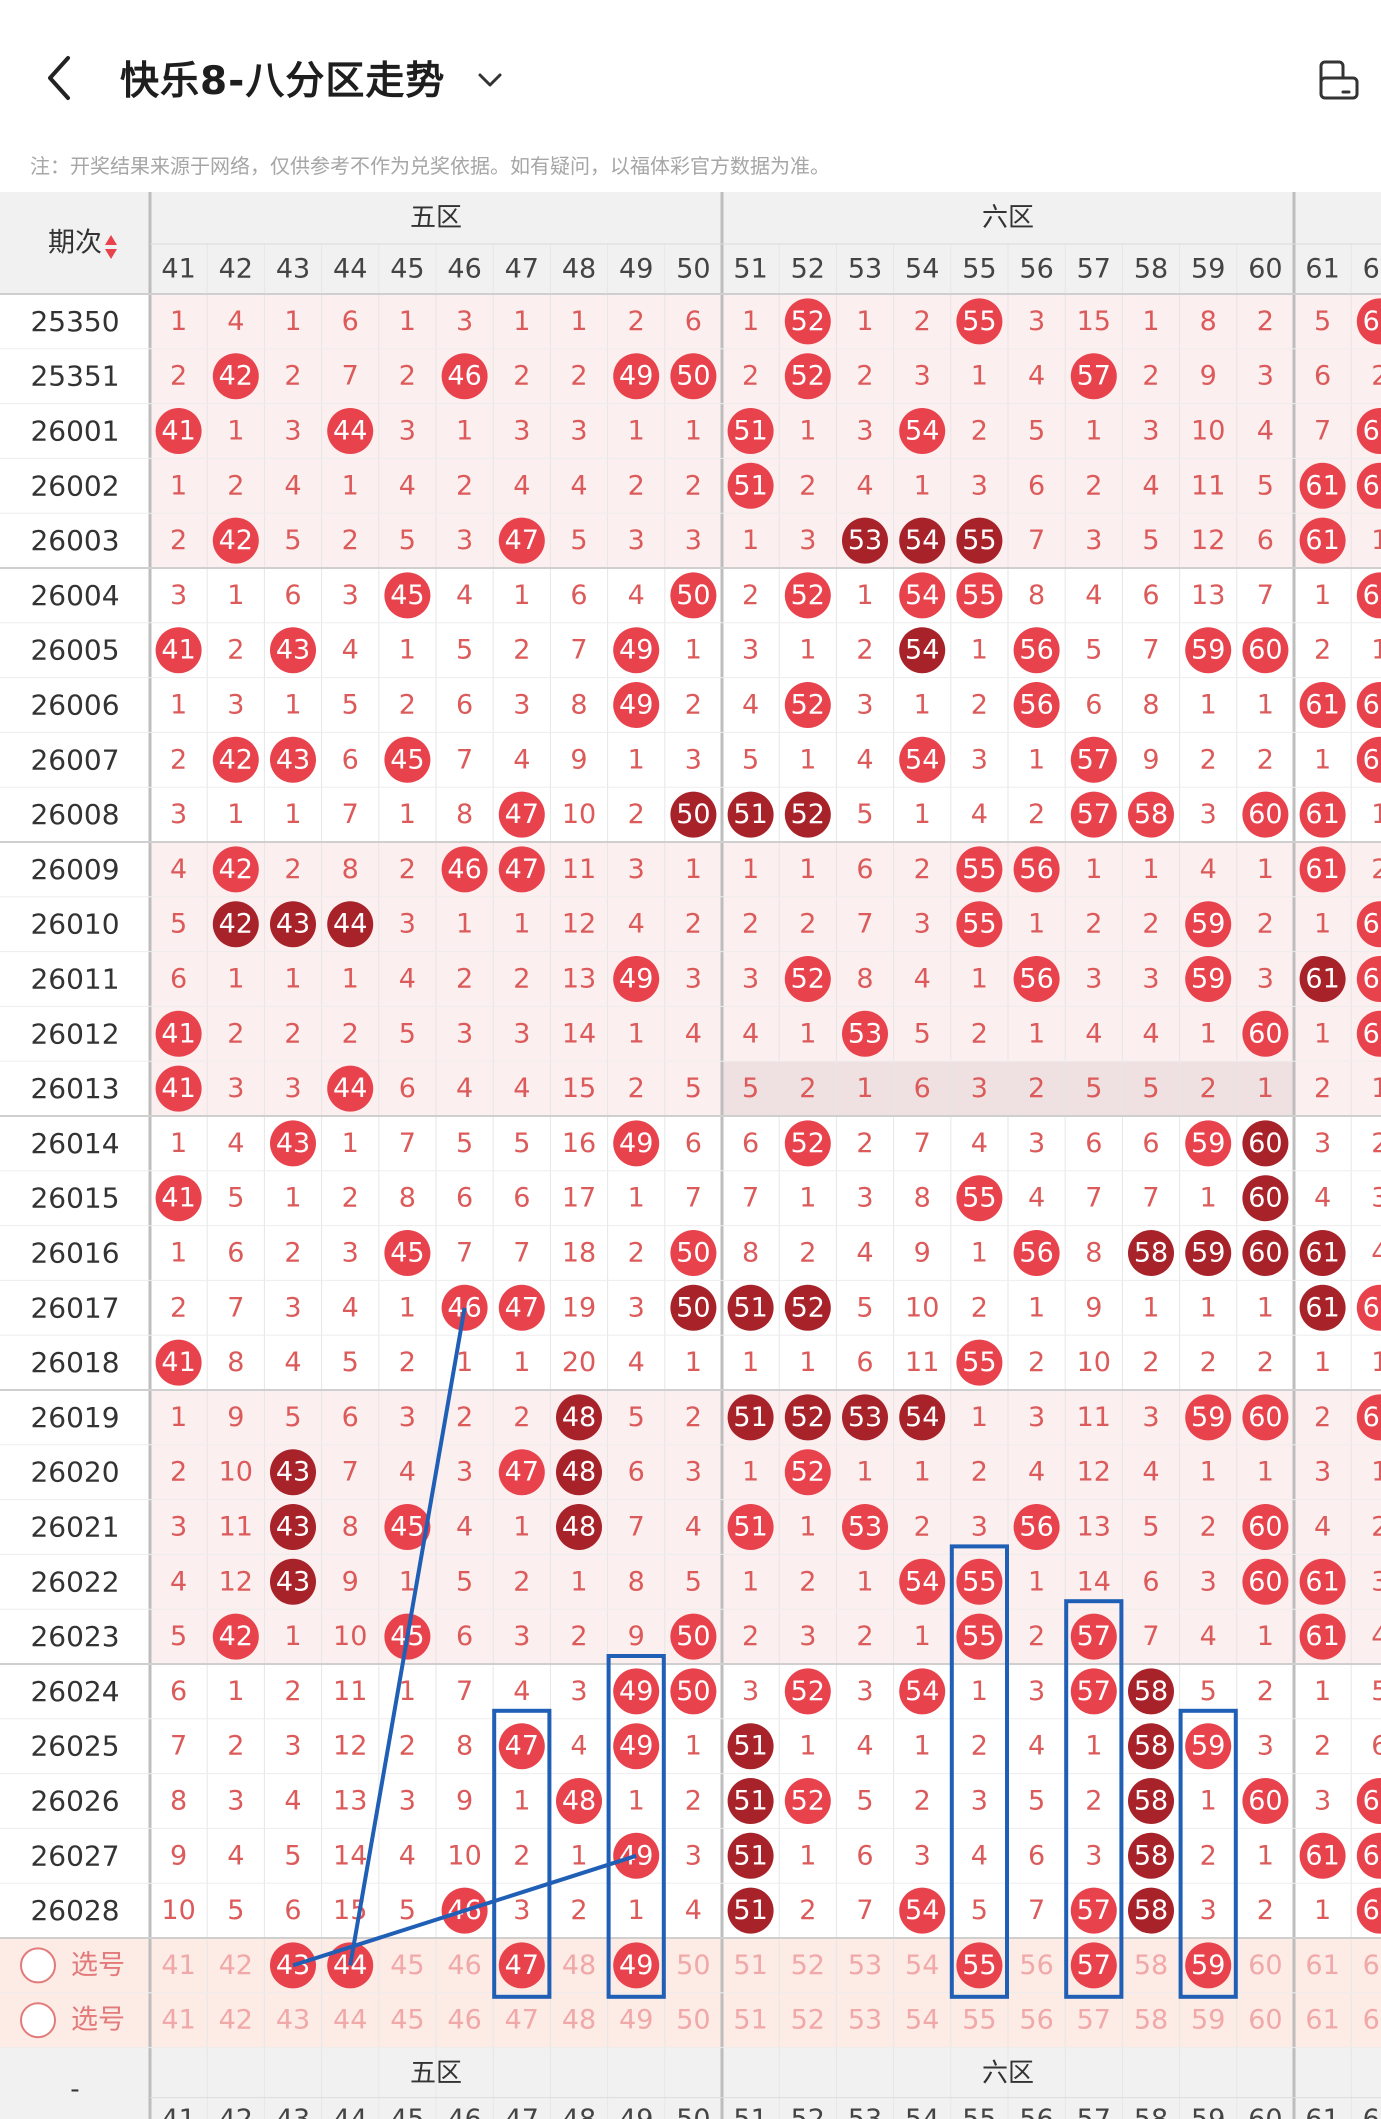  What do you see at coordinates (61, 78) in the screenshot?
I see `back-arrow-icon` at bounding box center [61, 78].